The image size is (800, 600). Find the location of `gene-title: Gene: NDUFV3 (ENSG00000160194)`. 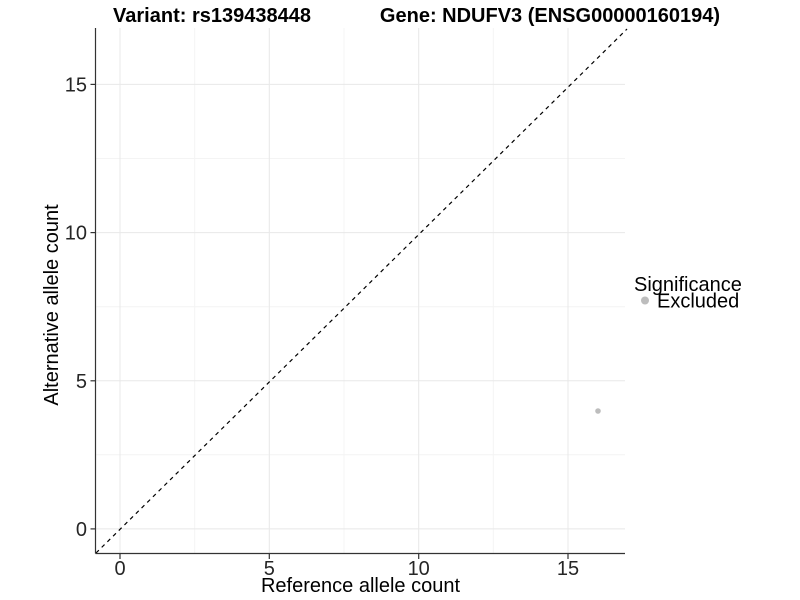

gene-title: Gene: NDUFV3 (ENSG00000160194) is located at coordinates (550, 16).